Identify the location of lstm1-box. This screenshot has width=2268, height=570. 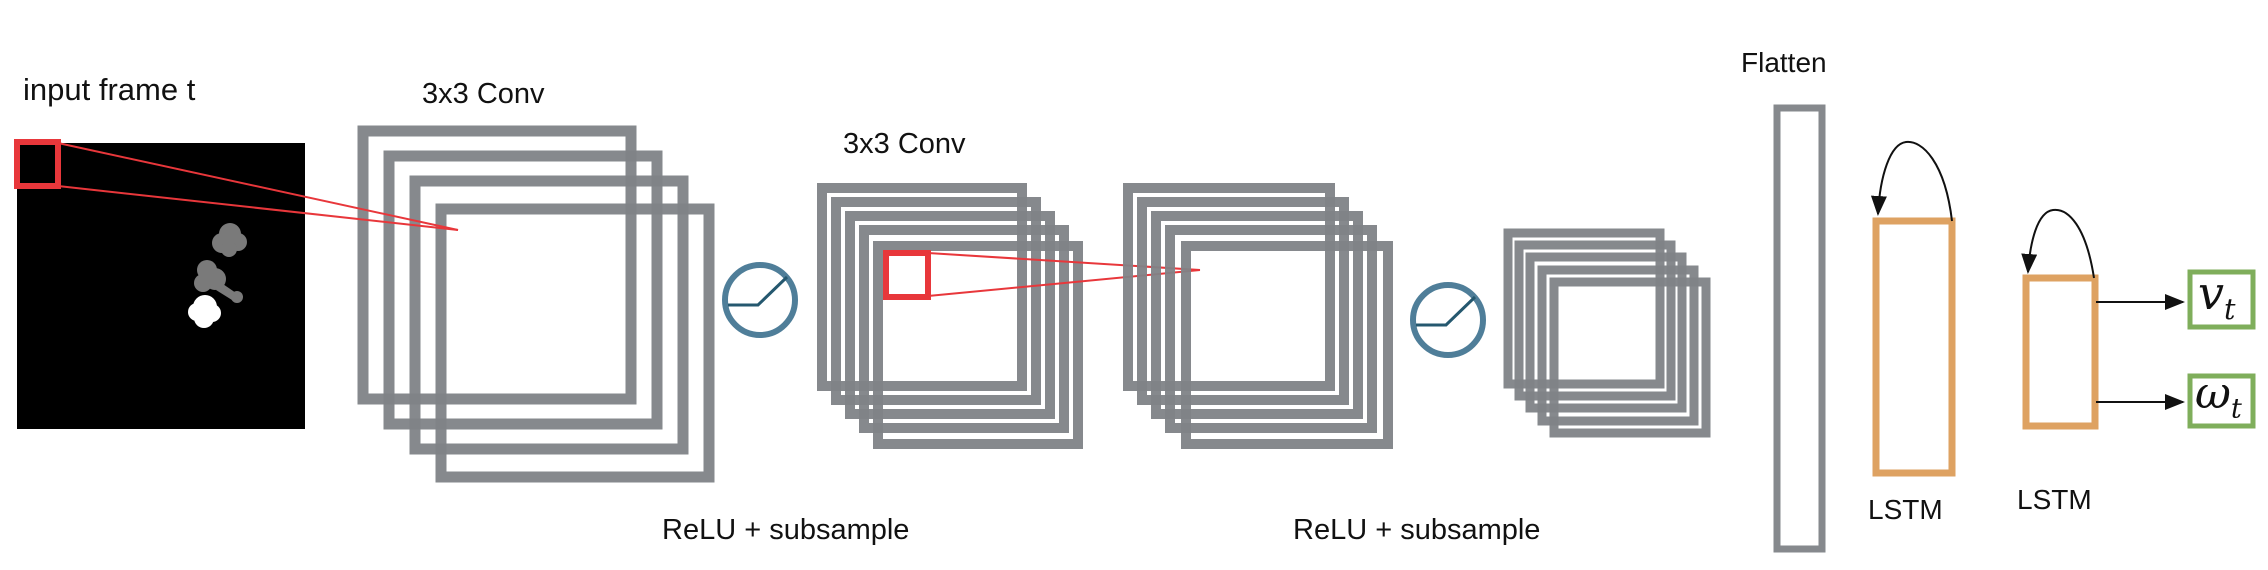
(1914, 347).